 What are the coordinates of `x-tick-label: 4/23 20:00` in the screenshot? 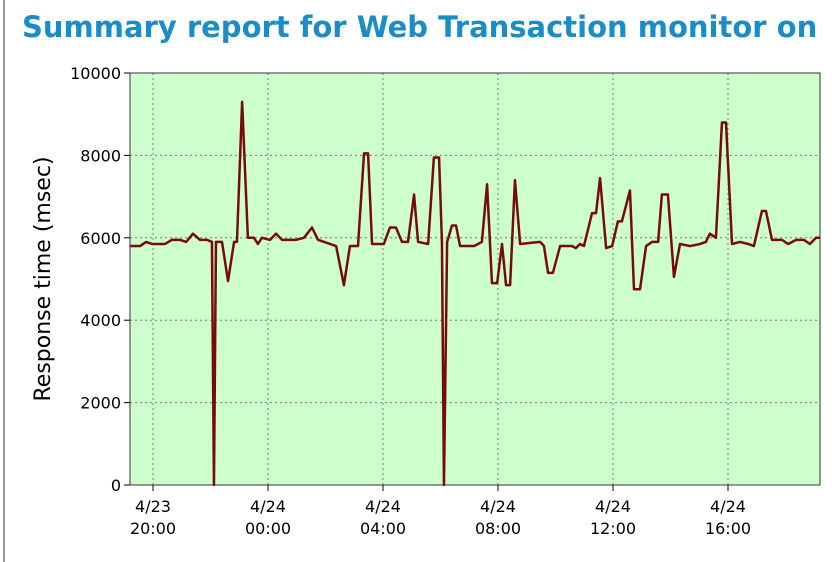 It's located at (153, 517).